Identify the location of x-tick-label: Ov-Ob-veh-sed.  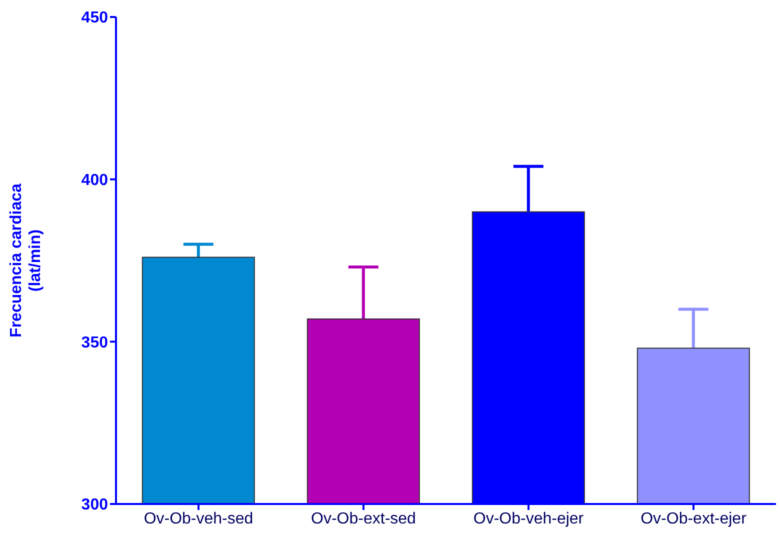
(199, 519).